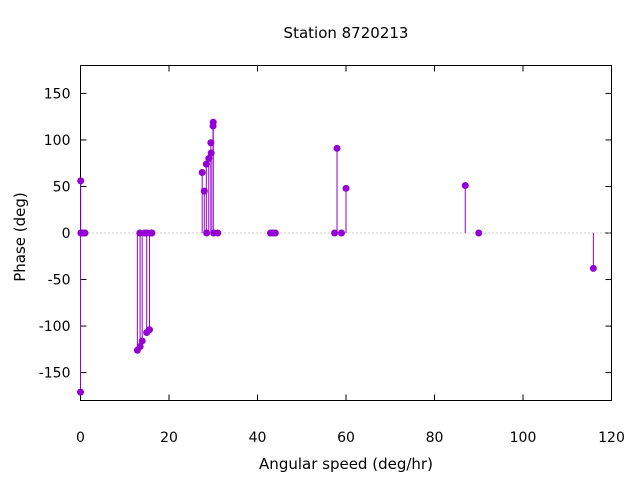 This screenshot has height=480, width=640. What do you see at coordinates (346, 438) in the screenshot?
I see `x-tick-label: 60` at bounding box center [346, 438].